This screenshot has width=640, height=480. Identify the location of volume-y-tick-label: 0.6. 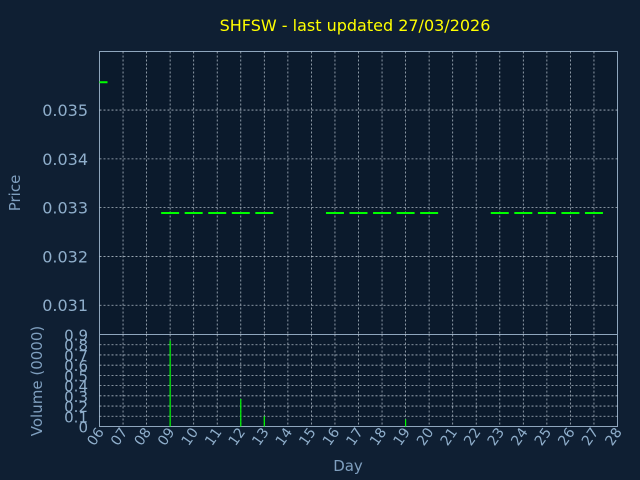
(76, 366).